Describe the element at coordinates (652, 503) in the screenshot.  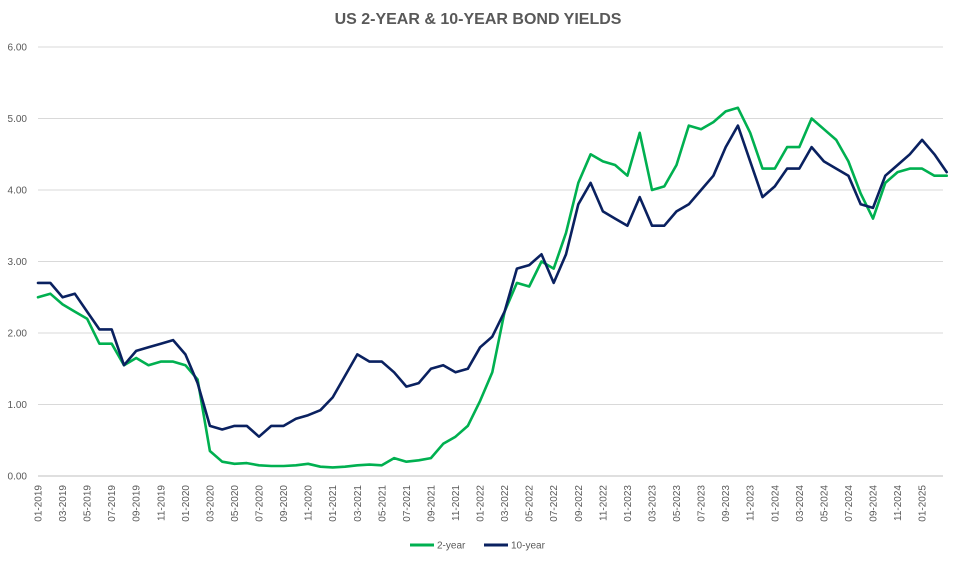
I see `x-tick-label: 03-2023` at that location.